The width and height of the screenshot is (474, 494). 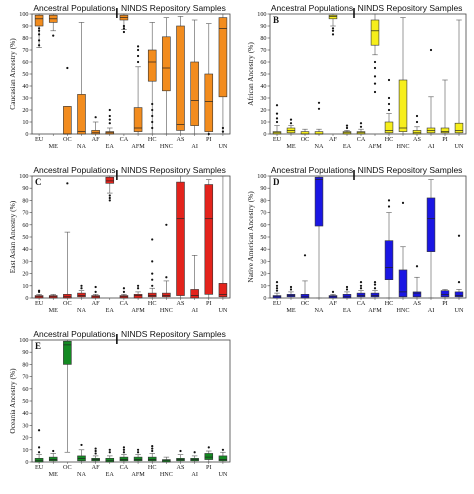 What do you see at coordinates (389, 303) in the screenshot?
I see `x-tick-label: HC` at bounding box center [389, 303].